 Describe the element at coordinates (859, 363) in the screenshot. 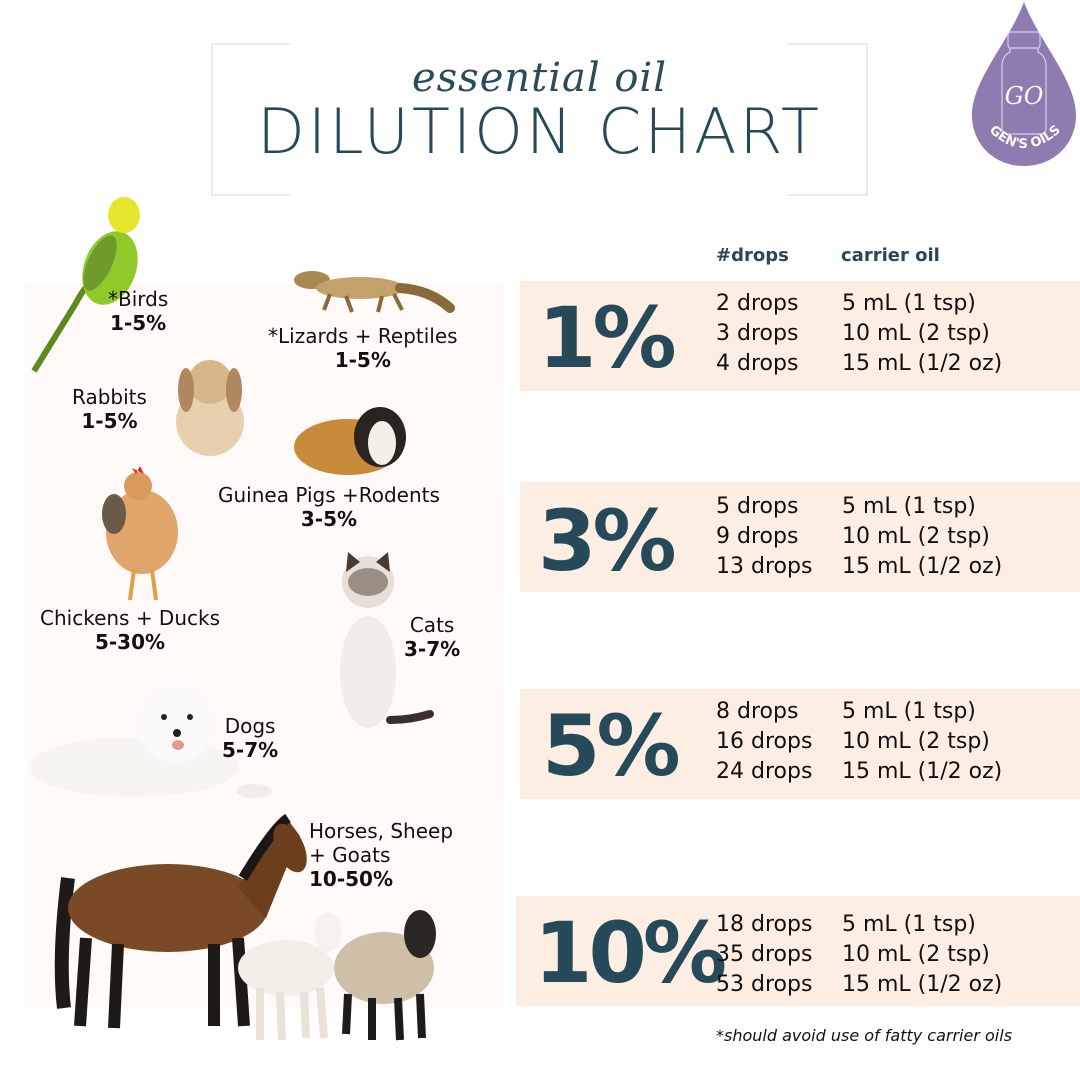

I see `dilution-line: 4 drops 15 mL (1/2 oz)` at that location.